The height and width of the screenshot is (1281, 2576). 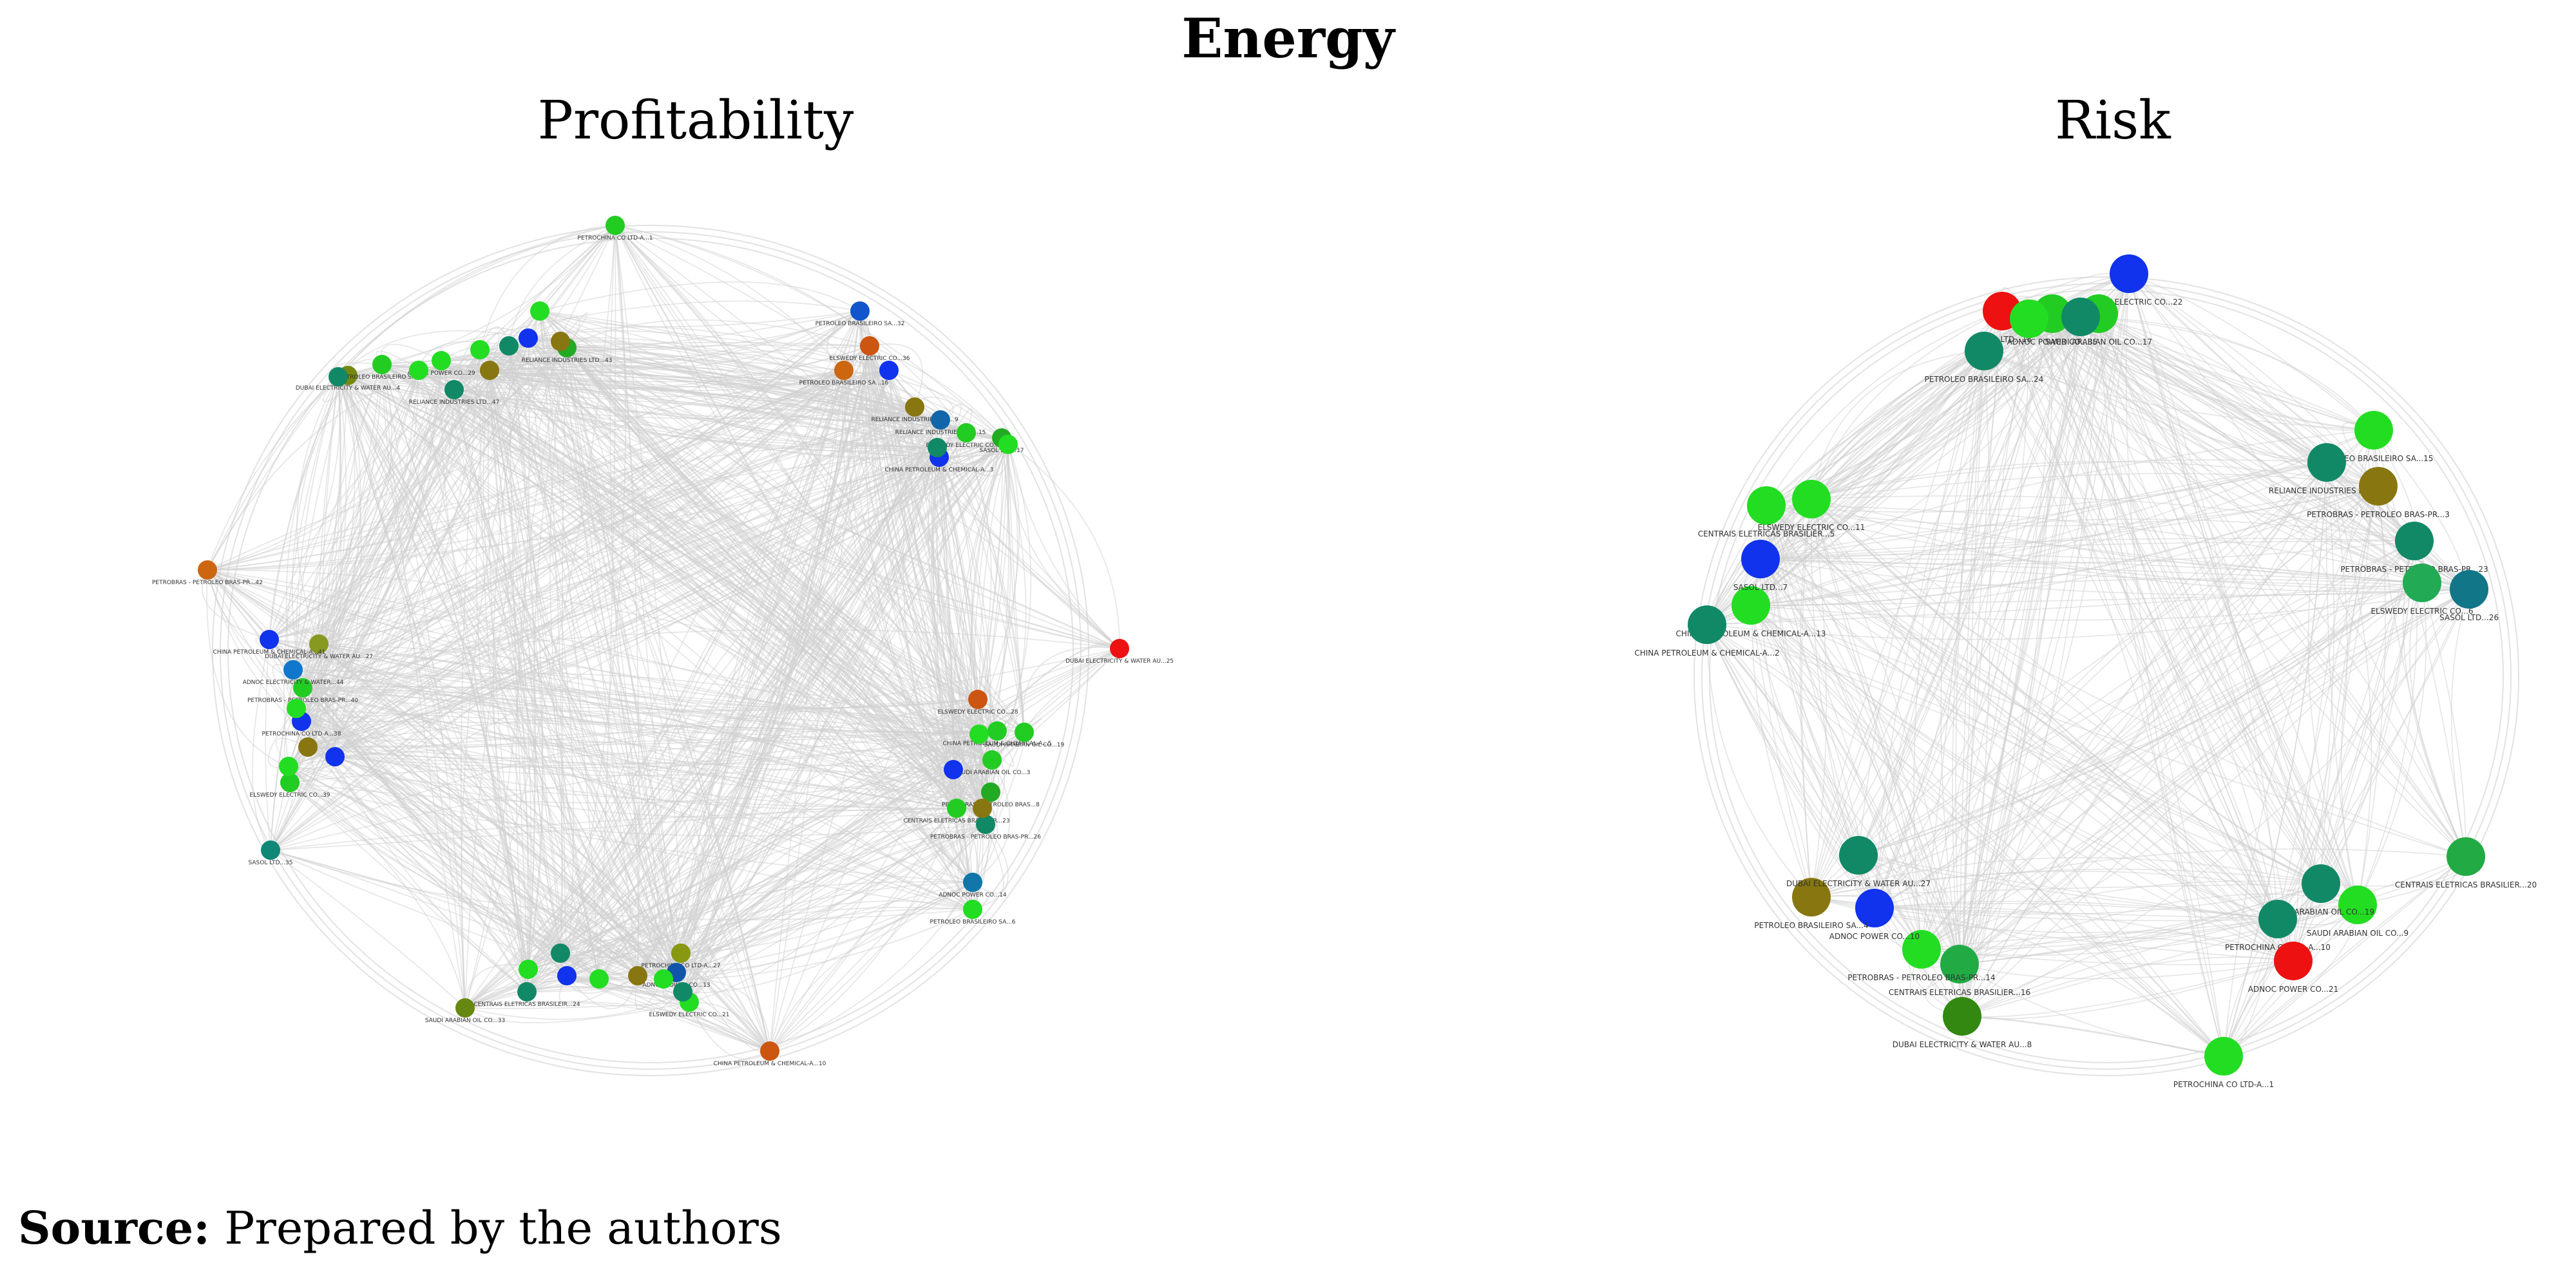 I want to click on node-adnoc-power-co-14: ADNOC POWER CO...14, so click(x=973, y=885).